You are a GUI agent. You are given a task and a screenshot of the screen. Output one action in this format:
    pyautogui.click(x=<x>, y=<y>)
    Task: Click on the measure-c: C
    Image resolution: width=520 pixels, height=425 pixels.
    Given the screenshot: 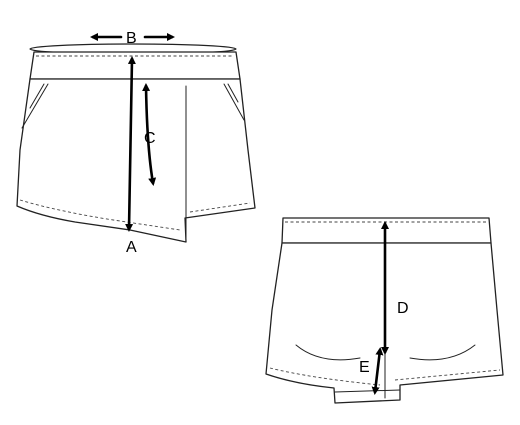 What is the action you would take?
    pyautogui.click(x=149, y=134)
    